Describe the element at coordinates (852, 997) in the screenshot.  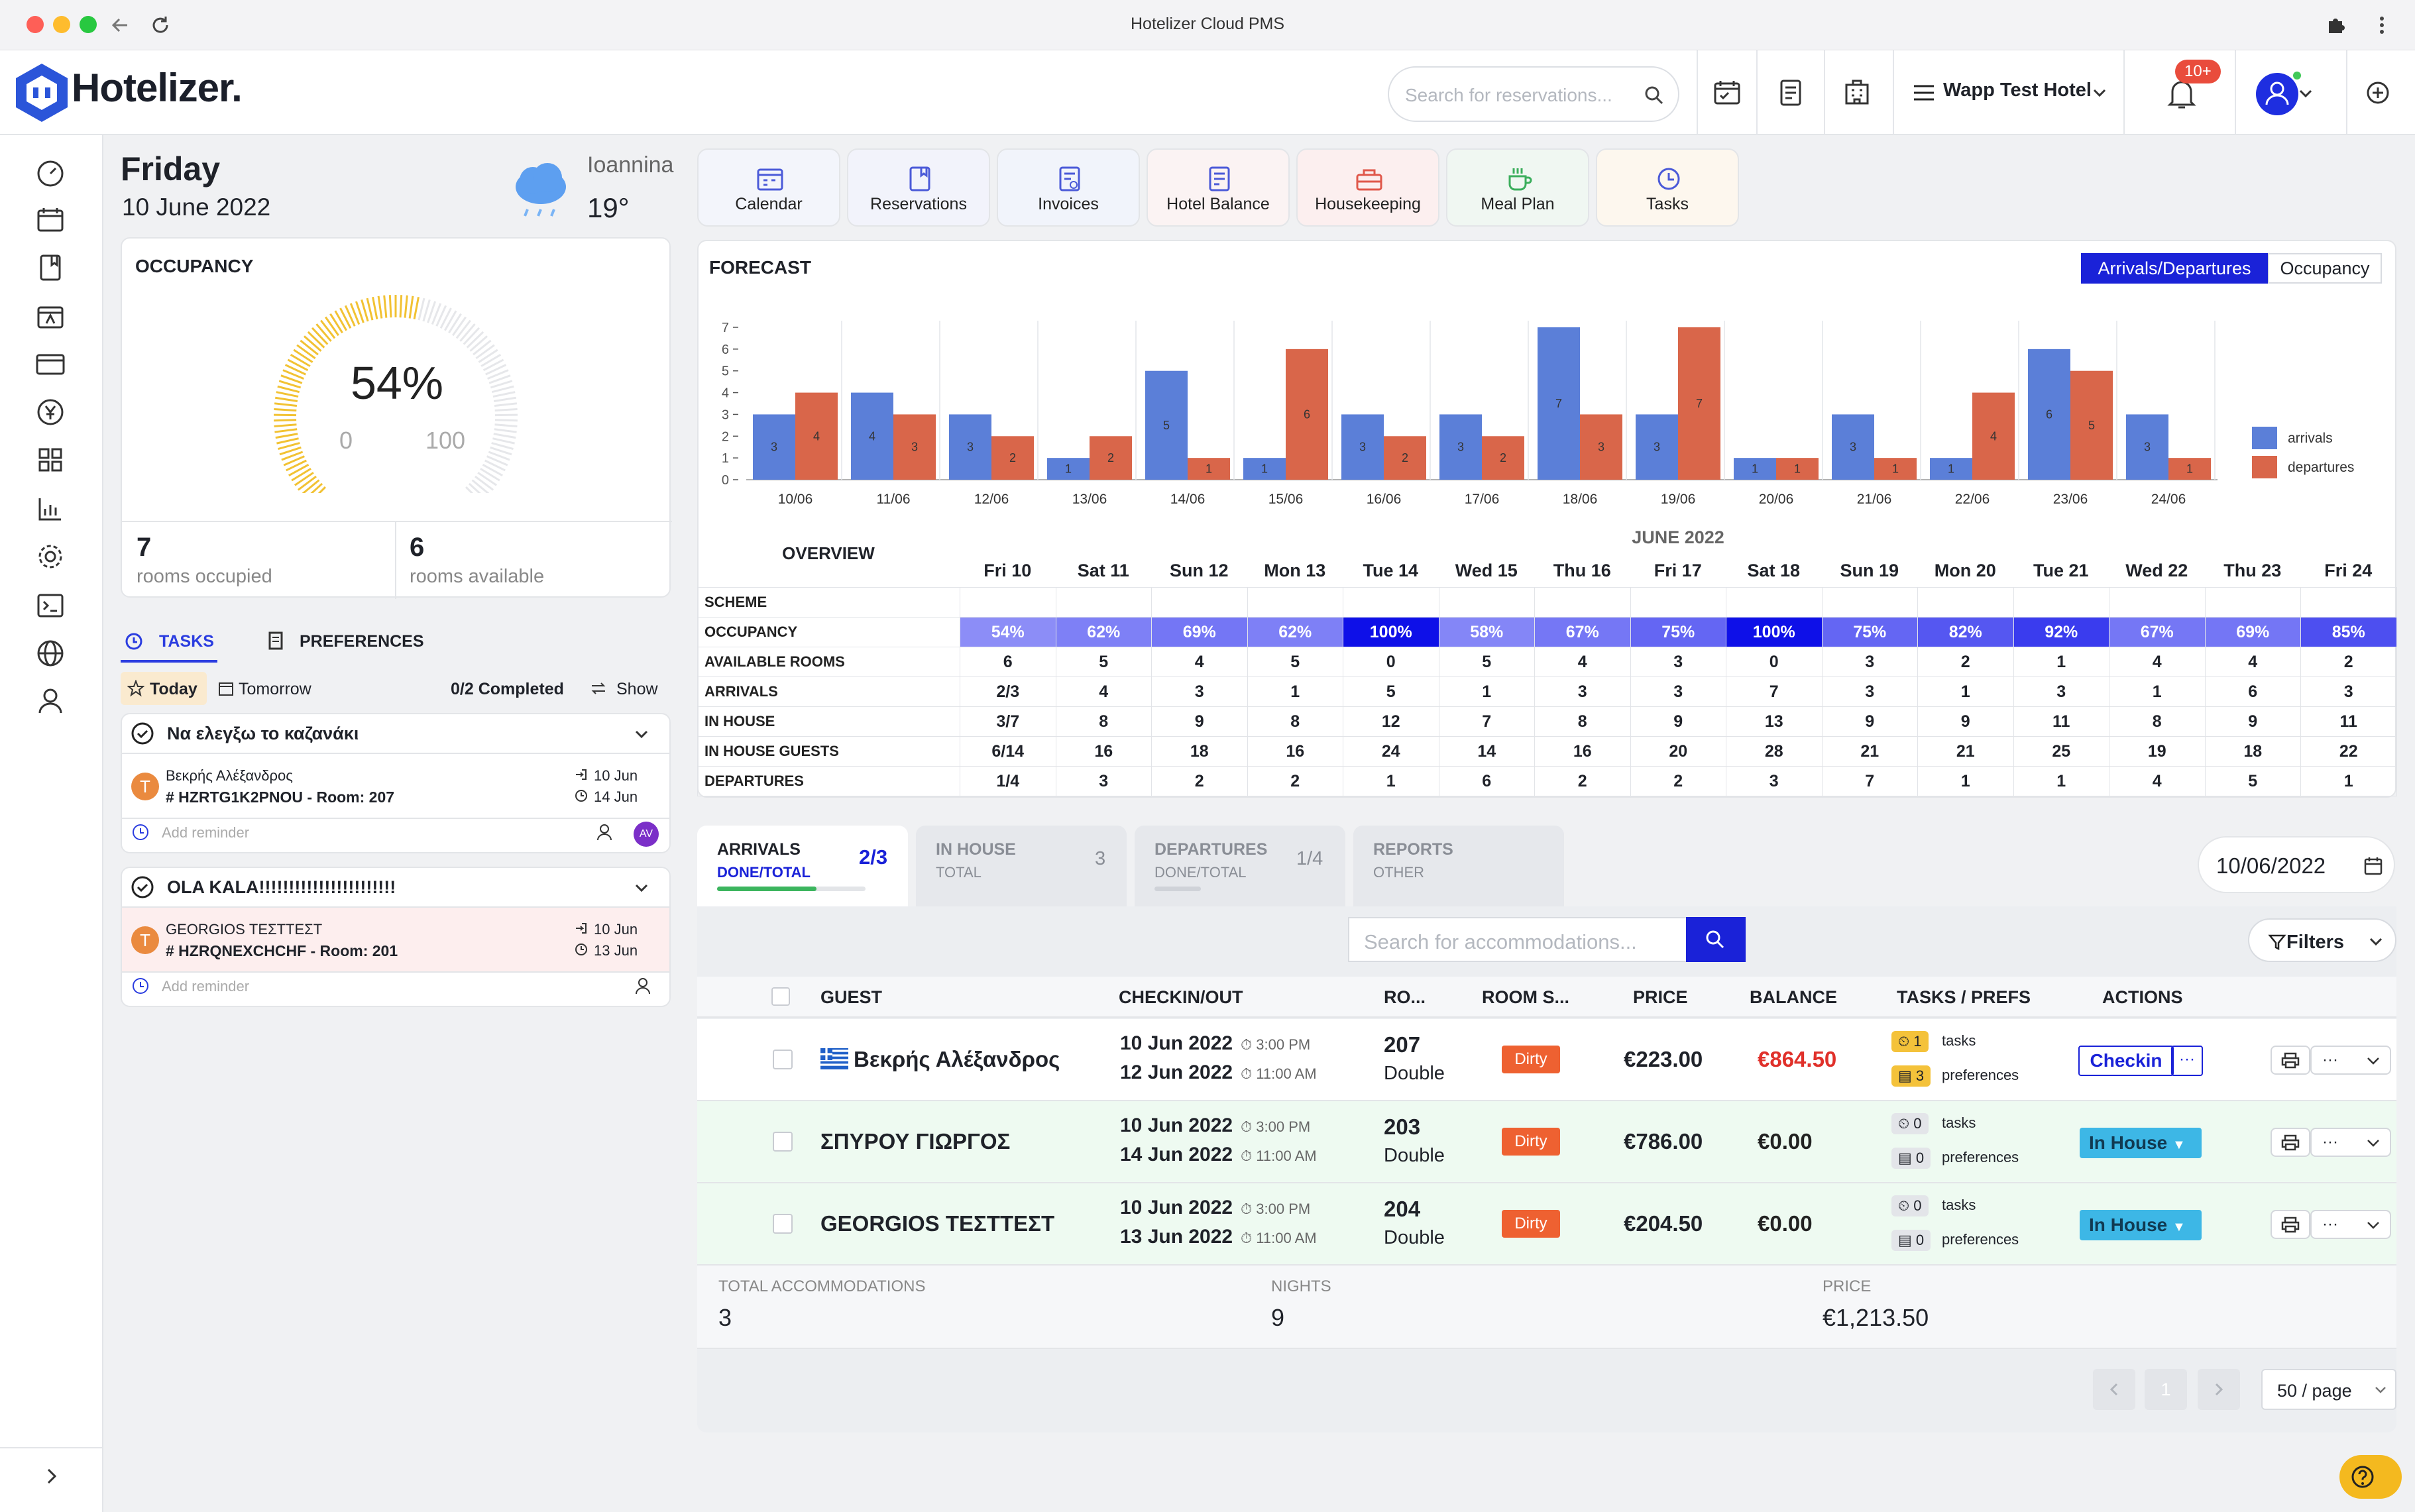
I see `col-guest: GUEST` at that location.